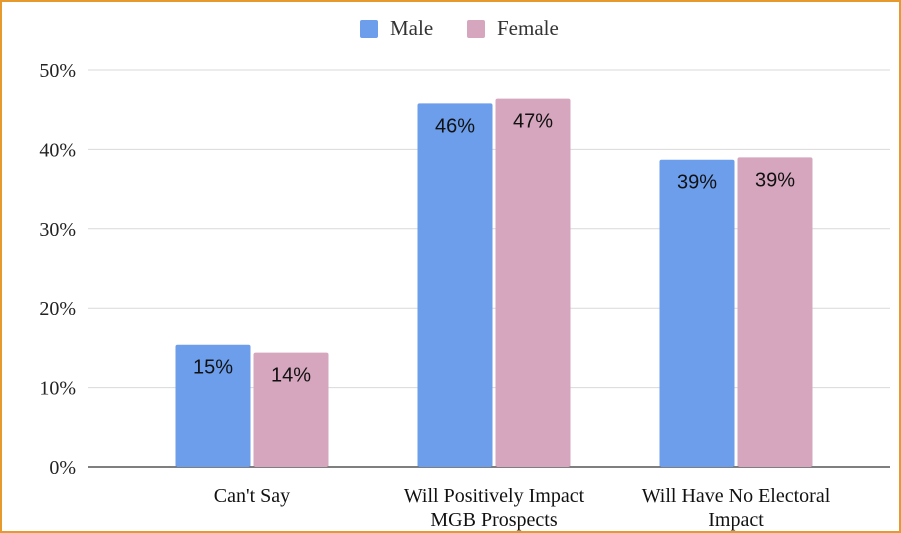 The width and height of the screenshot is (901, 533). What do you see at coordinates (736, 496) in the screenshot?
I see `x-tick-label: Will Have No Electoral` at bounding box center [736, 496].